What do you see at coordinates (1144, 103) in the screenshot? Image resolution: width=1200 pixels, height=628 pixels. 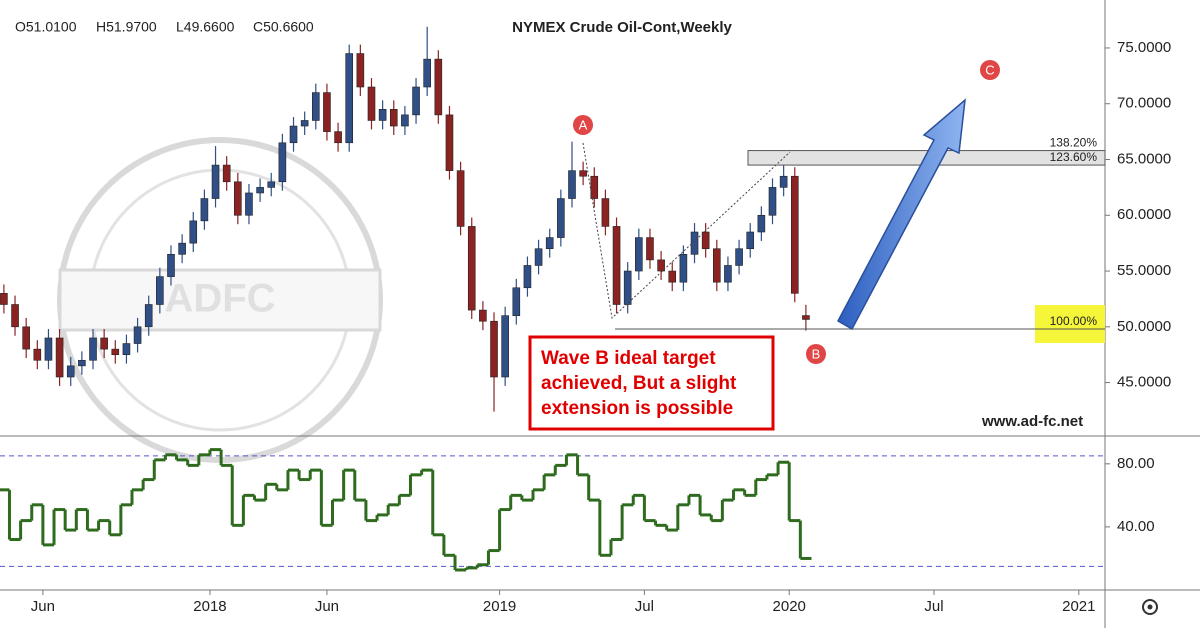 I see `y-tick-label: 70.0000` at bounding box center [1144, 103].